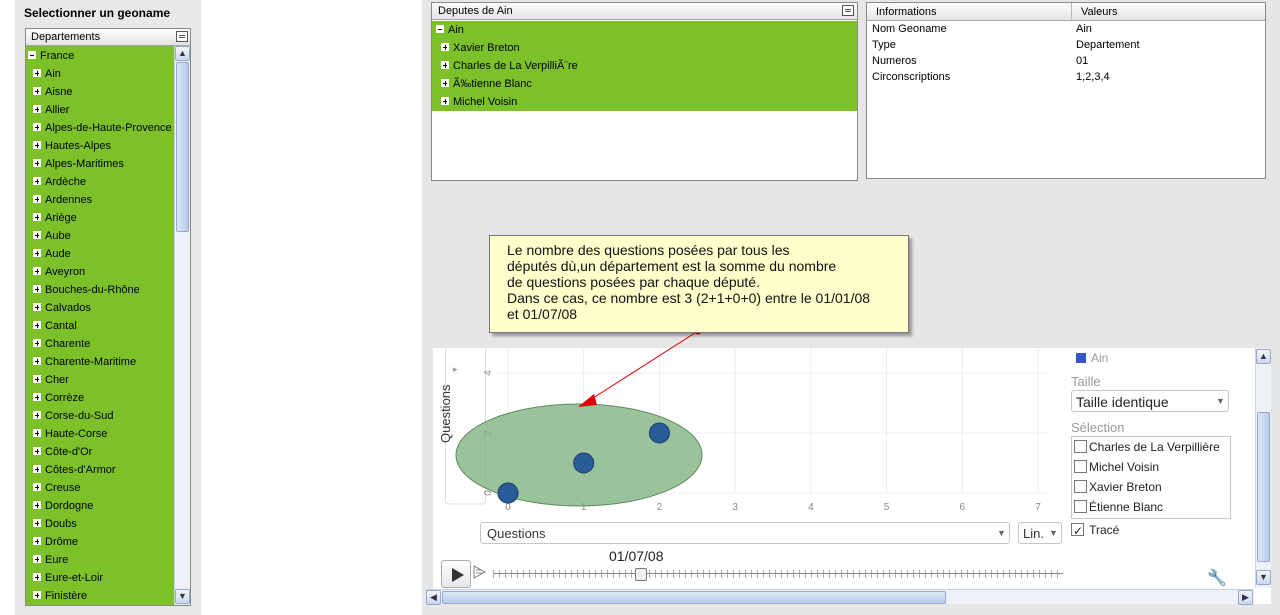 The width and height of the screenshot is (1280, 615). I want to click on scroll-right-icon: ▶, so click(1245, 597).